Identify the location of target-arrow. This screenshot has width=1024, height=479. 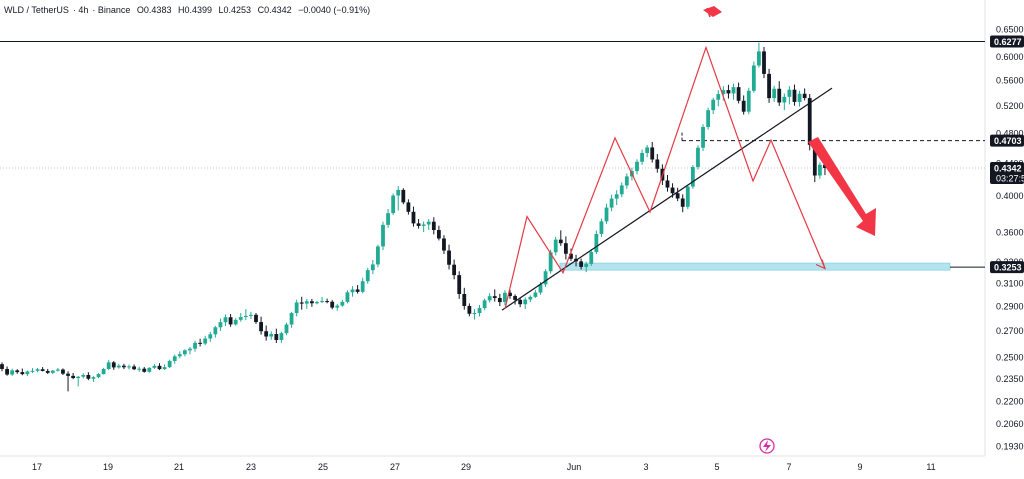
(842, 186).